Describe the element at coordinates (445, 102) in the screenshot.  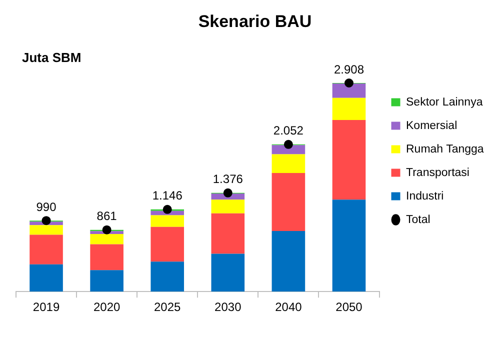
I see `legend-label: Sektor Lainnya` at that location.